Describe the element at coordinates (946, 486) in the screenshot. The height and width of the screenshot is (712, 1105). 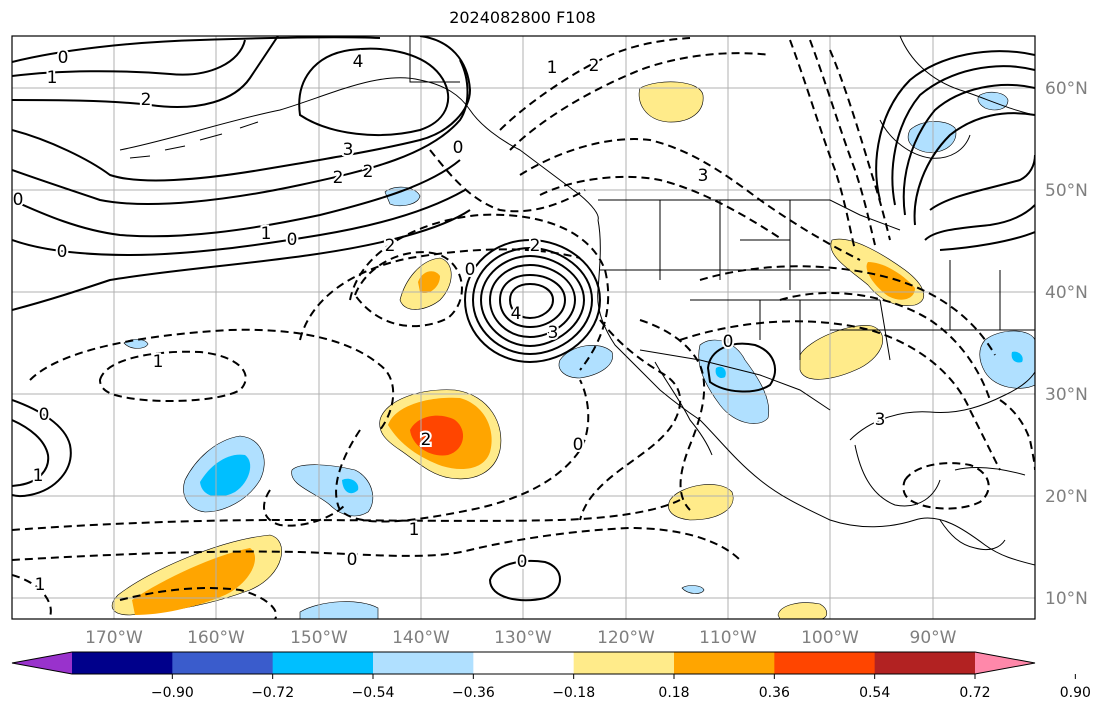
I see `contour-dashed-mexico` at that location.